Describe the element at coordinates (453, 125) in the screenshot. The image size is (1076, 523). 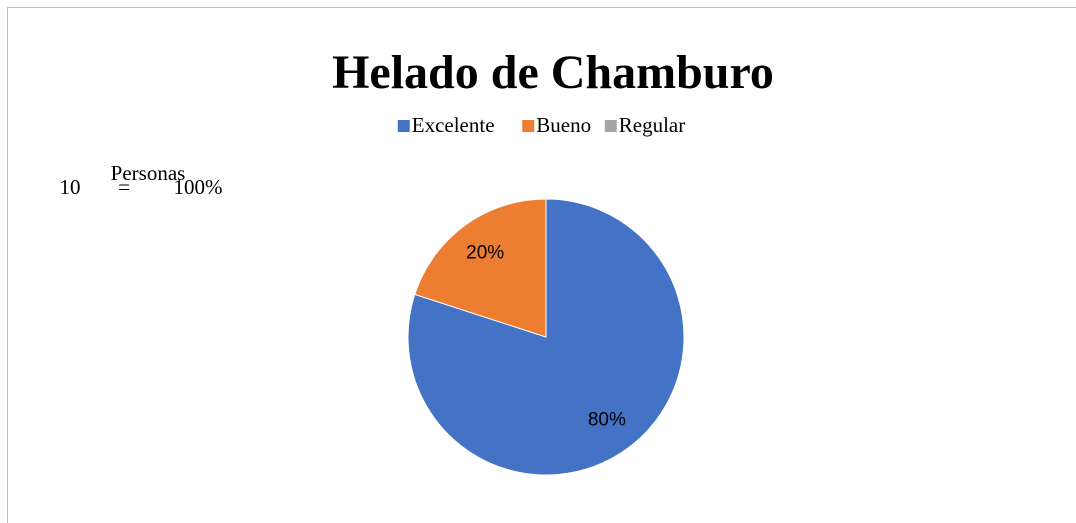
I see `legend-label: Excelente` at that location.